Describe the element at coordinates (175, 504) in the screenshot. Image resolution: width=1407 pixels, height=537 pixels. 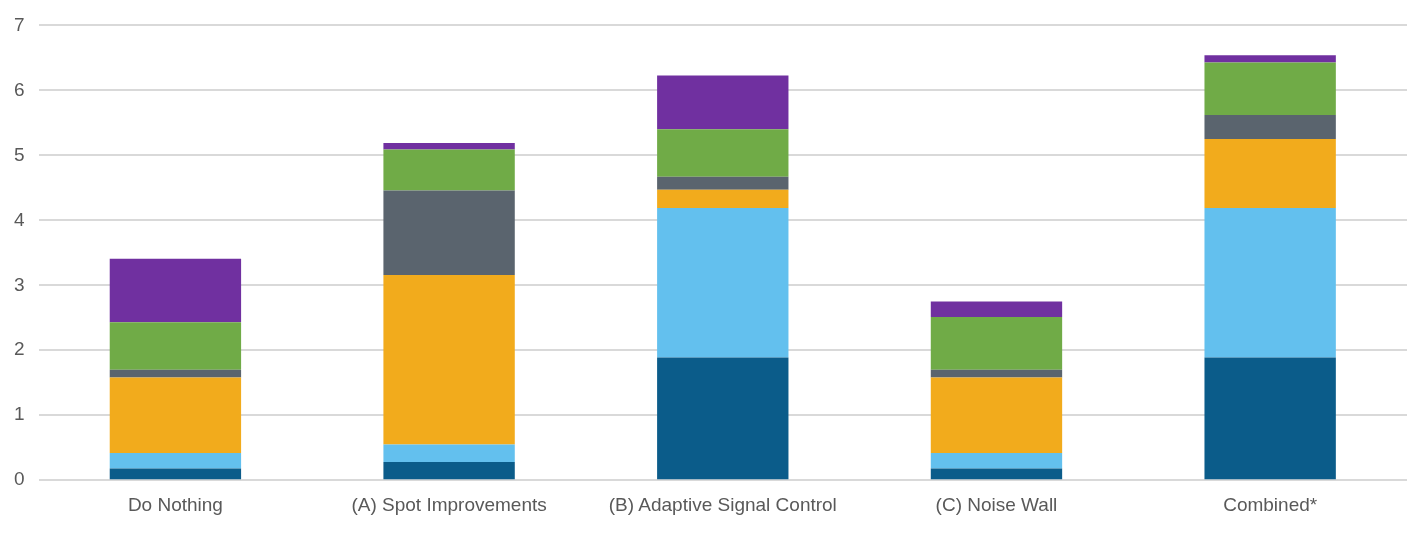
I see `x-tick-label: Do Nothing` at that location.